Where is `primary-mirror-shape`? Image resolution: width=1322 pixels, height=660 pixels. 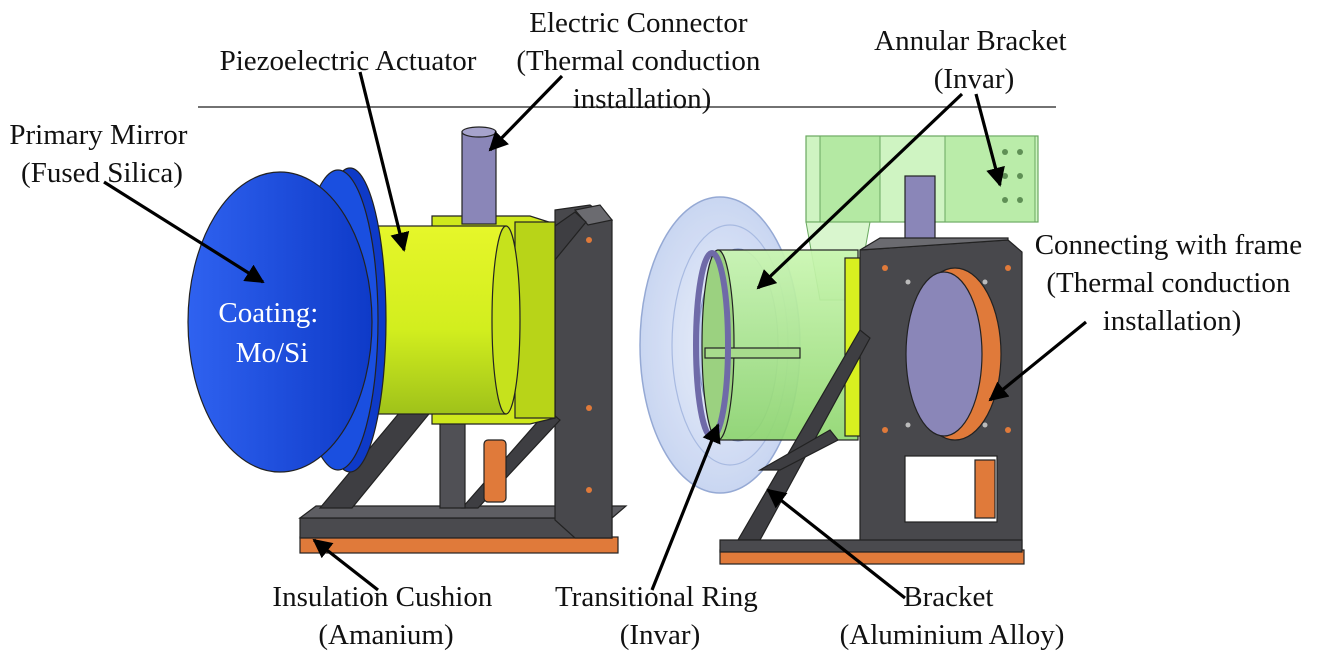 primary-mirror-shape is located at coordinates (287, 320).